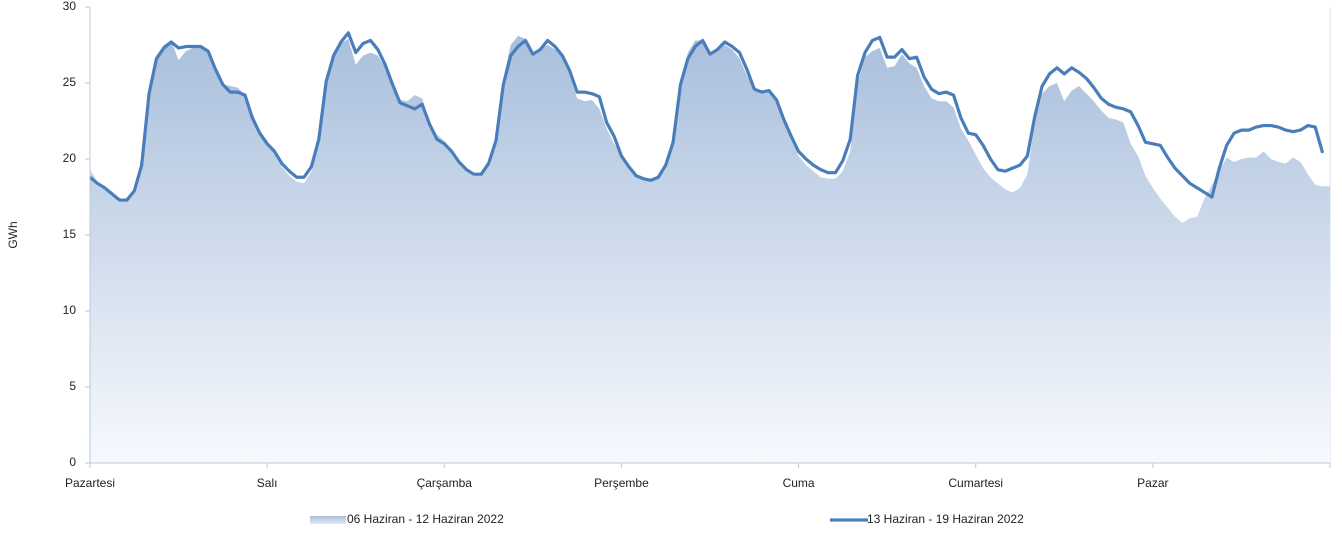 This screenshot has height=533, width=1342. Describe the element at coordinates (70, 82) in the screenshot. I see `y-tick-label: 25` at that location.